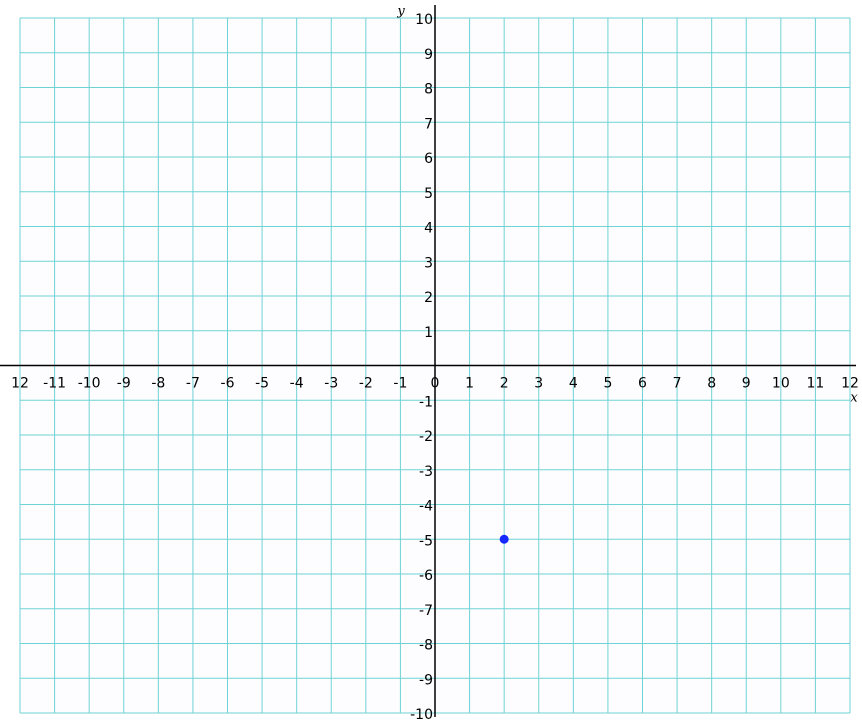 Image resolution: width=862 pixels, height=722 pixels. I want to click on x-tick-label: -5, so click(262, 384).